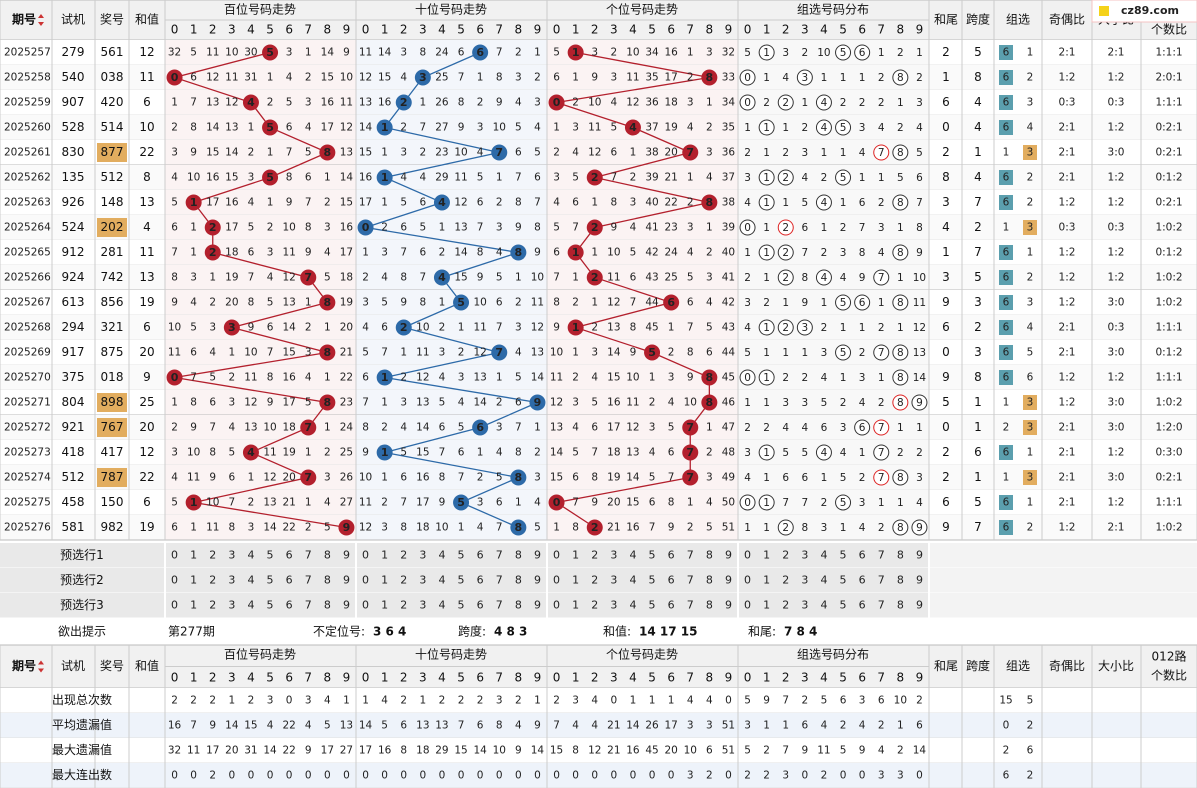  I want to click on zone-digit: 7, so click(499, 30).